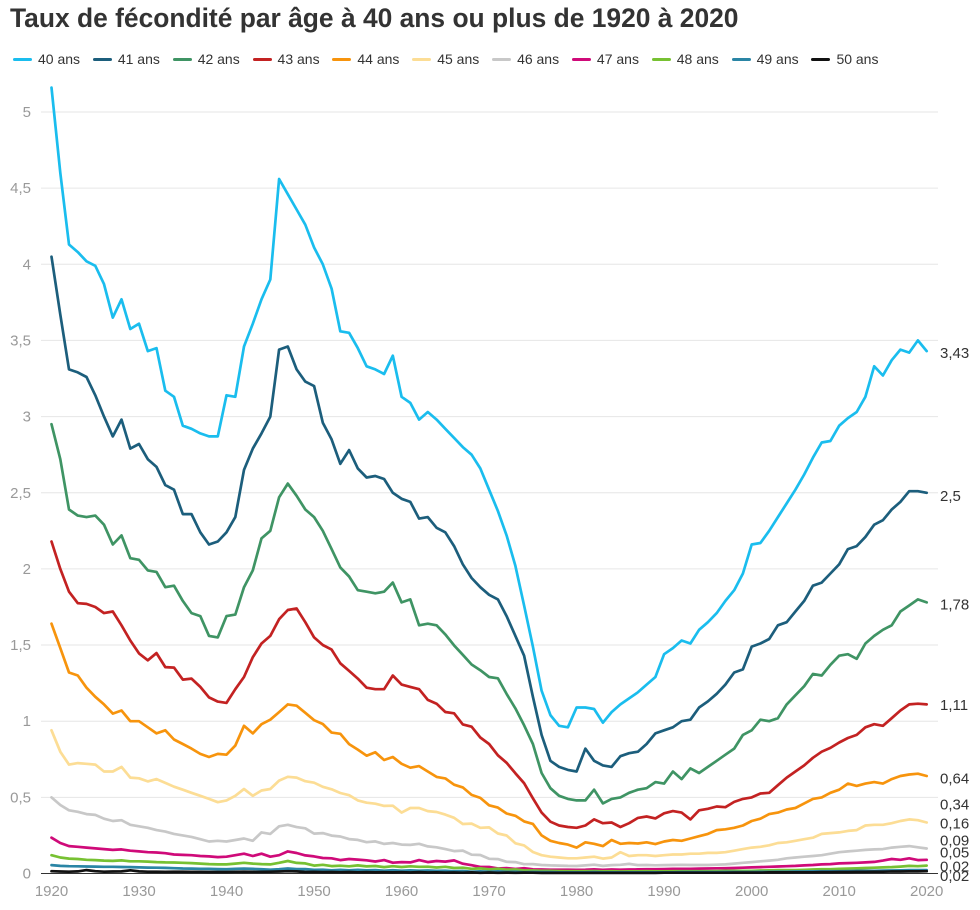  What do you see at coordinates (663, 891) in the screenshot?
I see `svg-text: 1990` at bounding box center [663, 891].